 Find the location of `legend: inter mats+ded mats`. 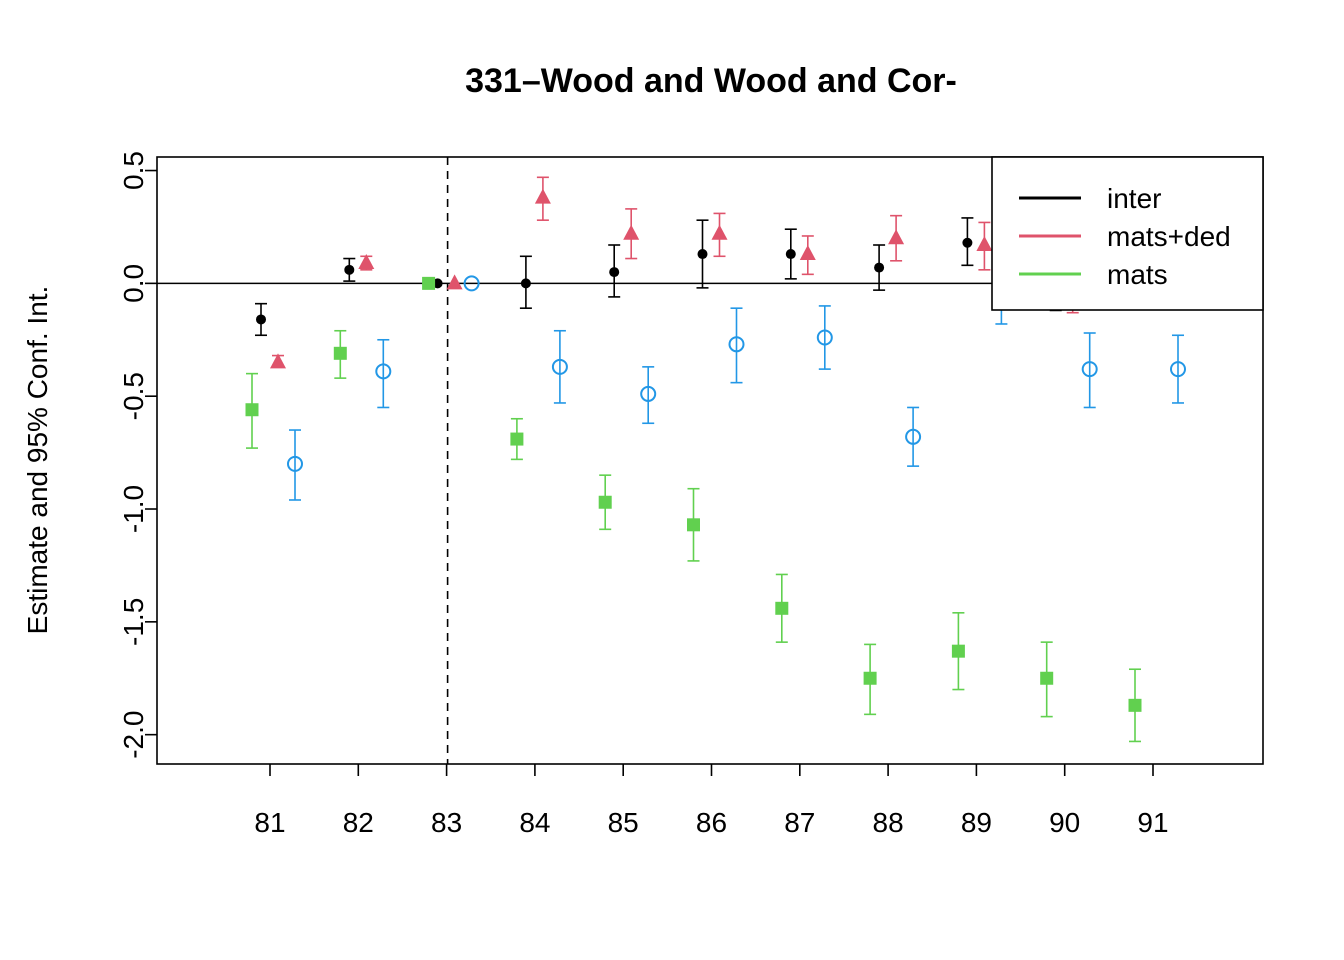

legend: inter mats+ded mats is located at coordinates (1127, 233).